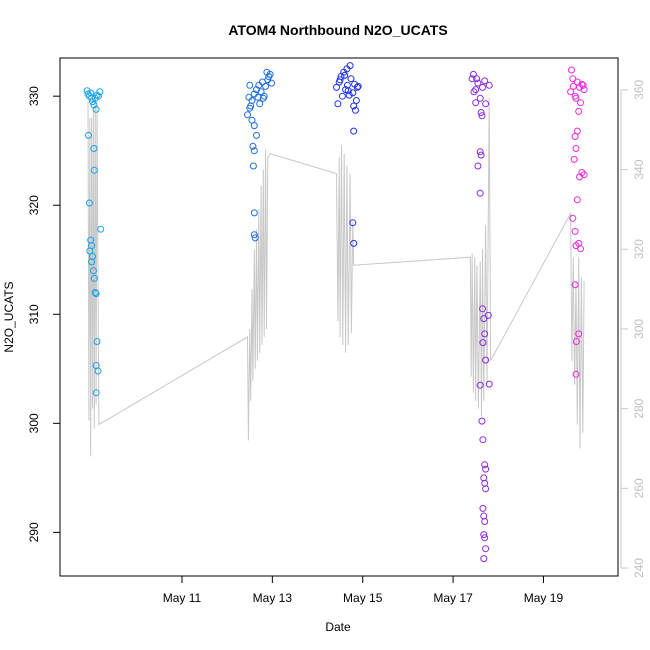  Describe the element at coordinates (34, 205) in the screenshot. I see `y-tick-label: 320` at that location.